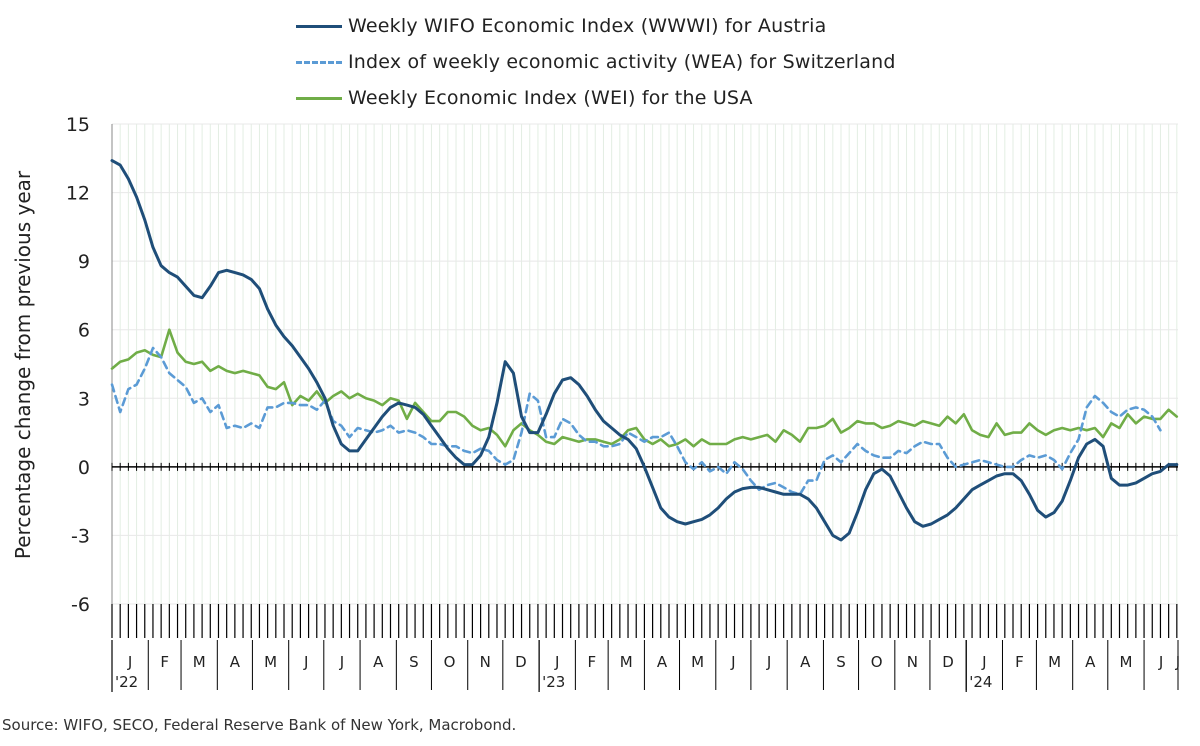 The height and width of the screenshot is (746, 1200). Describe the element at coordinates (84, 262) in the screenshot. I see `y-tick-label: 9` at that location.